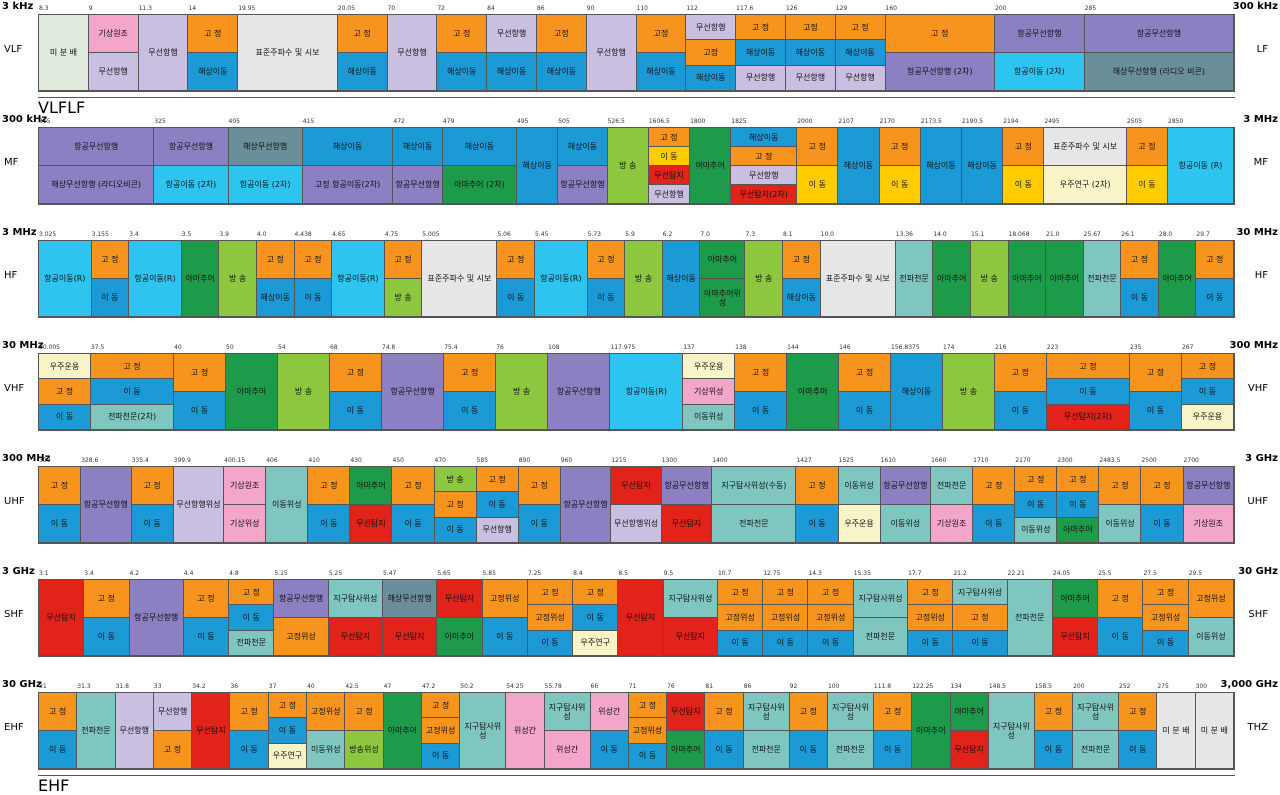 This screenshot has width=1280, height=795. I want to click on frequency-label: 406, so click(272, 460).